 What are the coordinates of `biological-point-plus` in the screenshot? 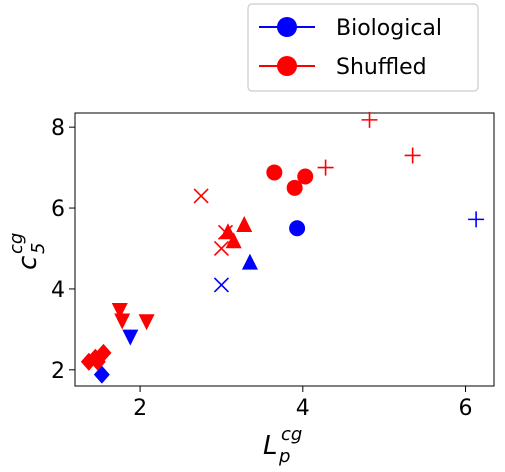 It's located at (476, 219).